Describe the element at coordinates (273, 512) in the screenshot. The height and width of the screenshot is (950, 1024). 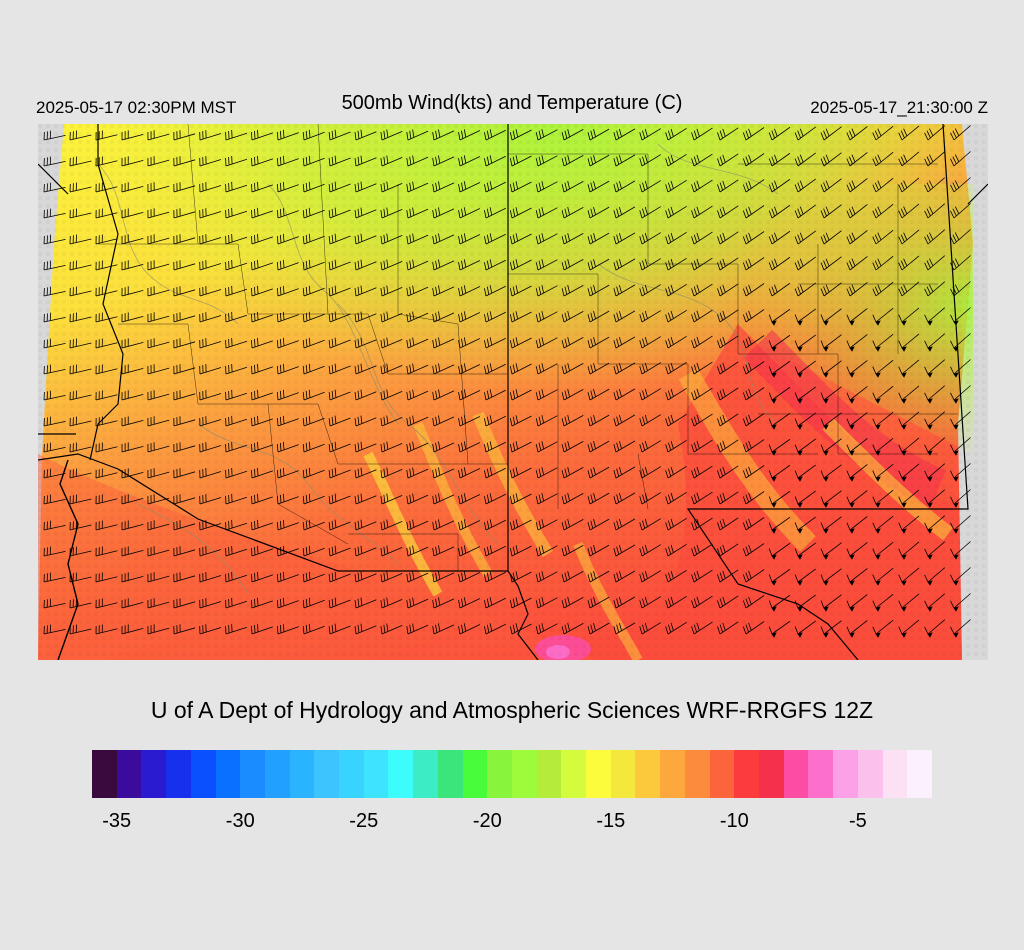
I see `nevada-arizona-border` at that location.